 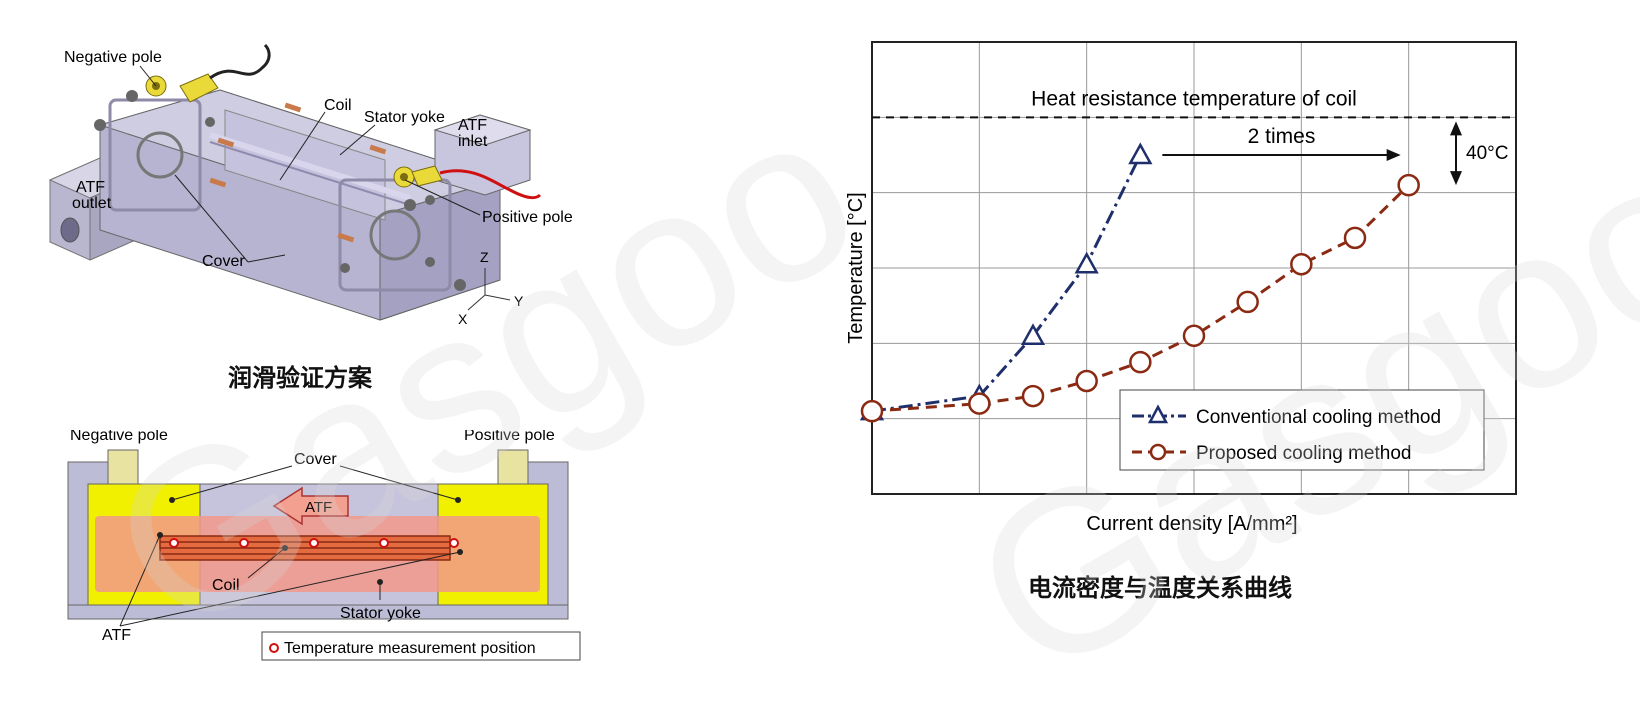 I want to click on label-stator-yoke: Stator yoke, so click(x=404, y=117).